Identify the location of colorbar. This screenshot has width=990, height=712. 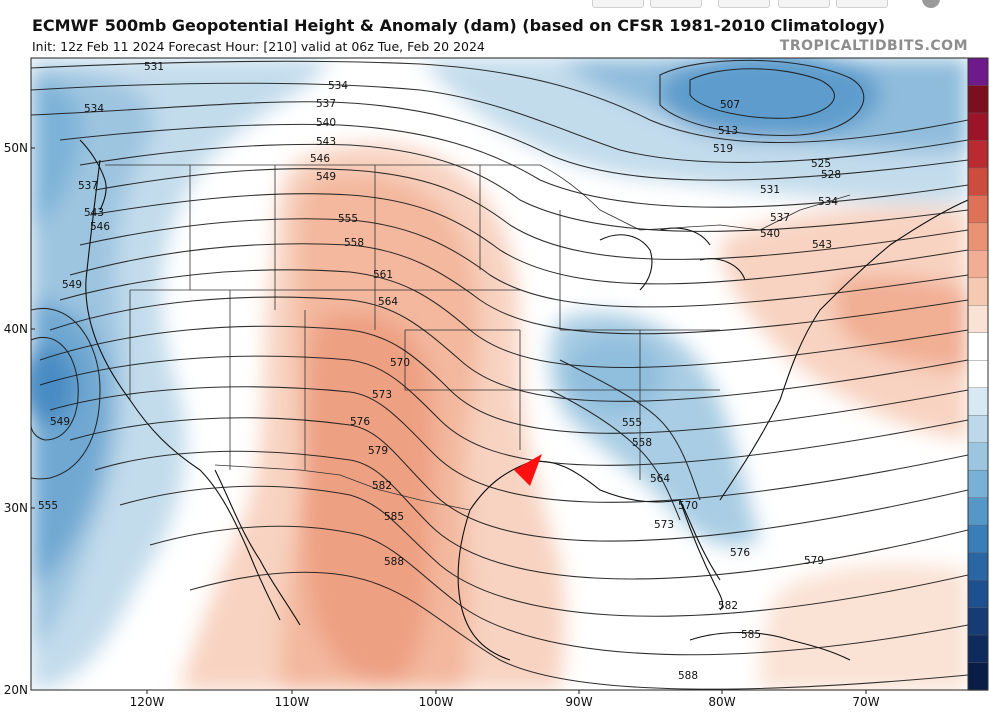
(978, 374).